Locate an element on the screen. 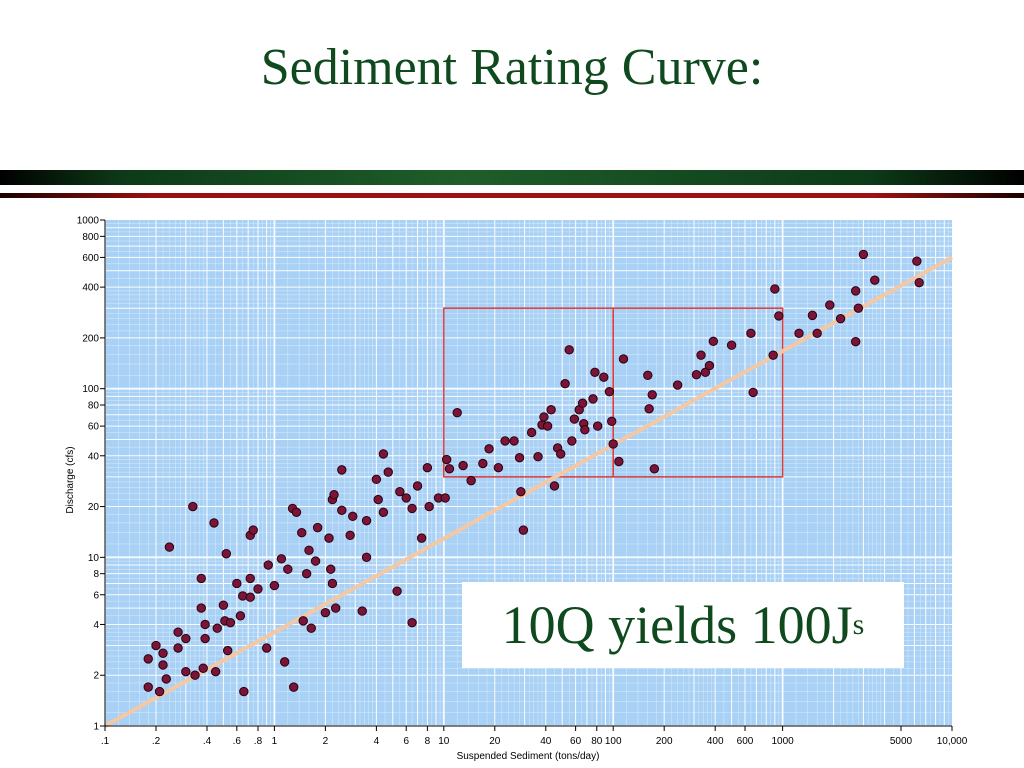 The height and width of the screenshot is (768, 1024). y-tick-label: 100 is located at coordinates (90, 389).